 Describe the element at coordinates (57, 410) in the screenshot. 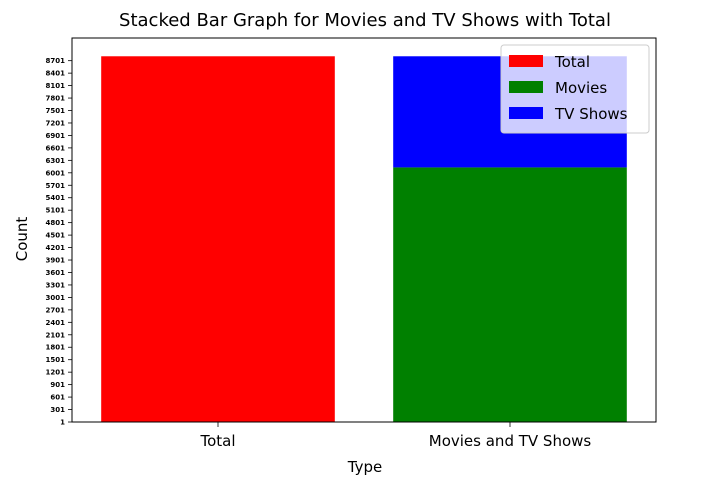

I see `y-tick-label: 301` at that location.